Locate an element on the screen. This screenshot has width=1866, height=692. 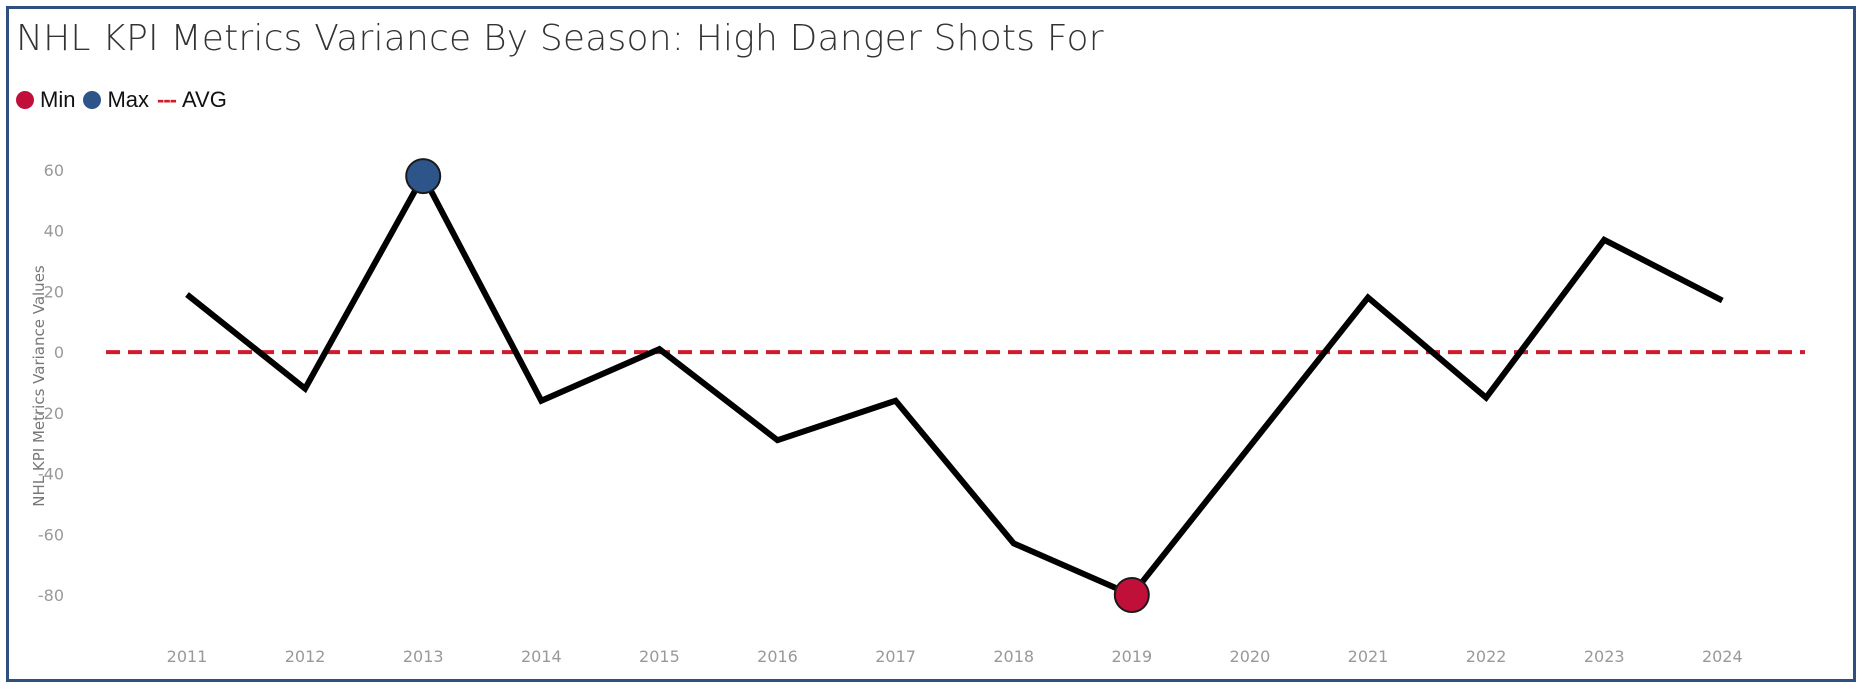
y-tick-label: 0 is located at coordinates (59, 352).